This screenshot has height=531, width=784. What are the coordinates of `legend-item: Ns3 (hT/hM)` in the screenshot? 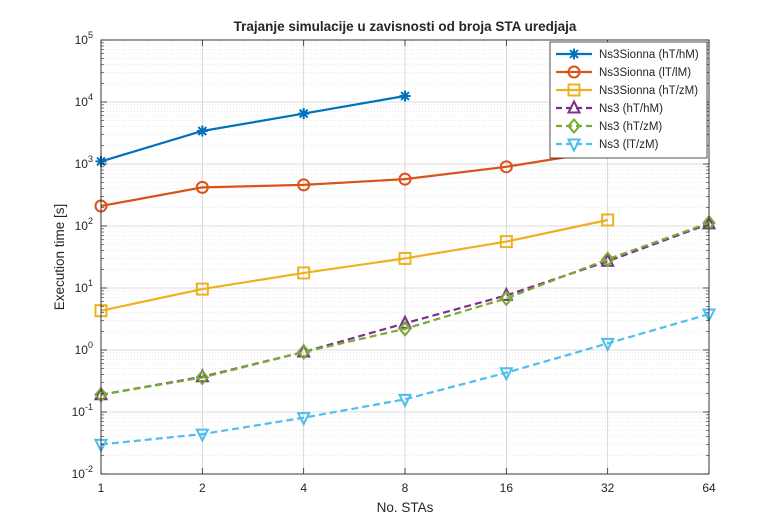 It's located at (609, 107).